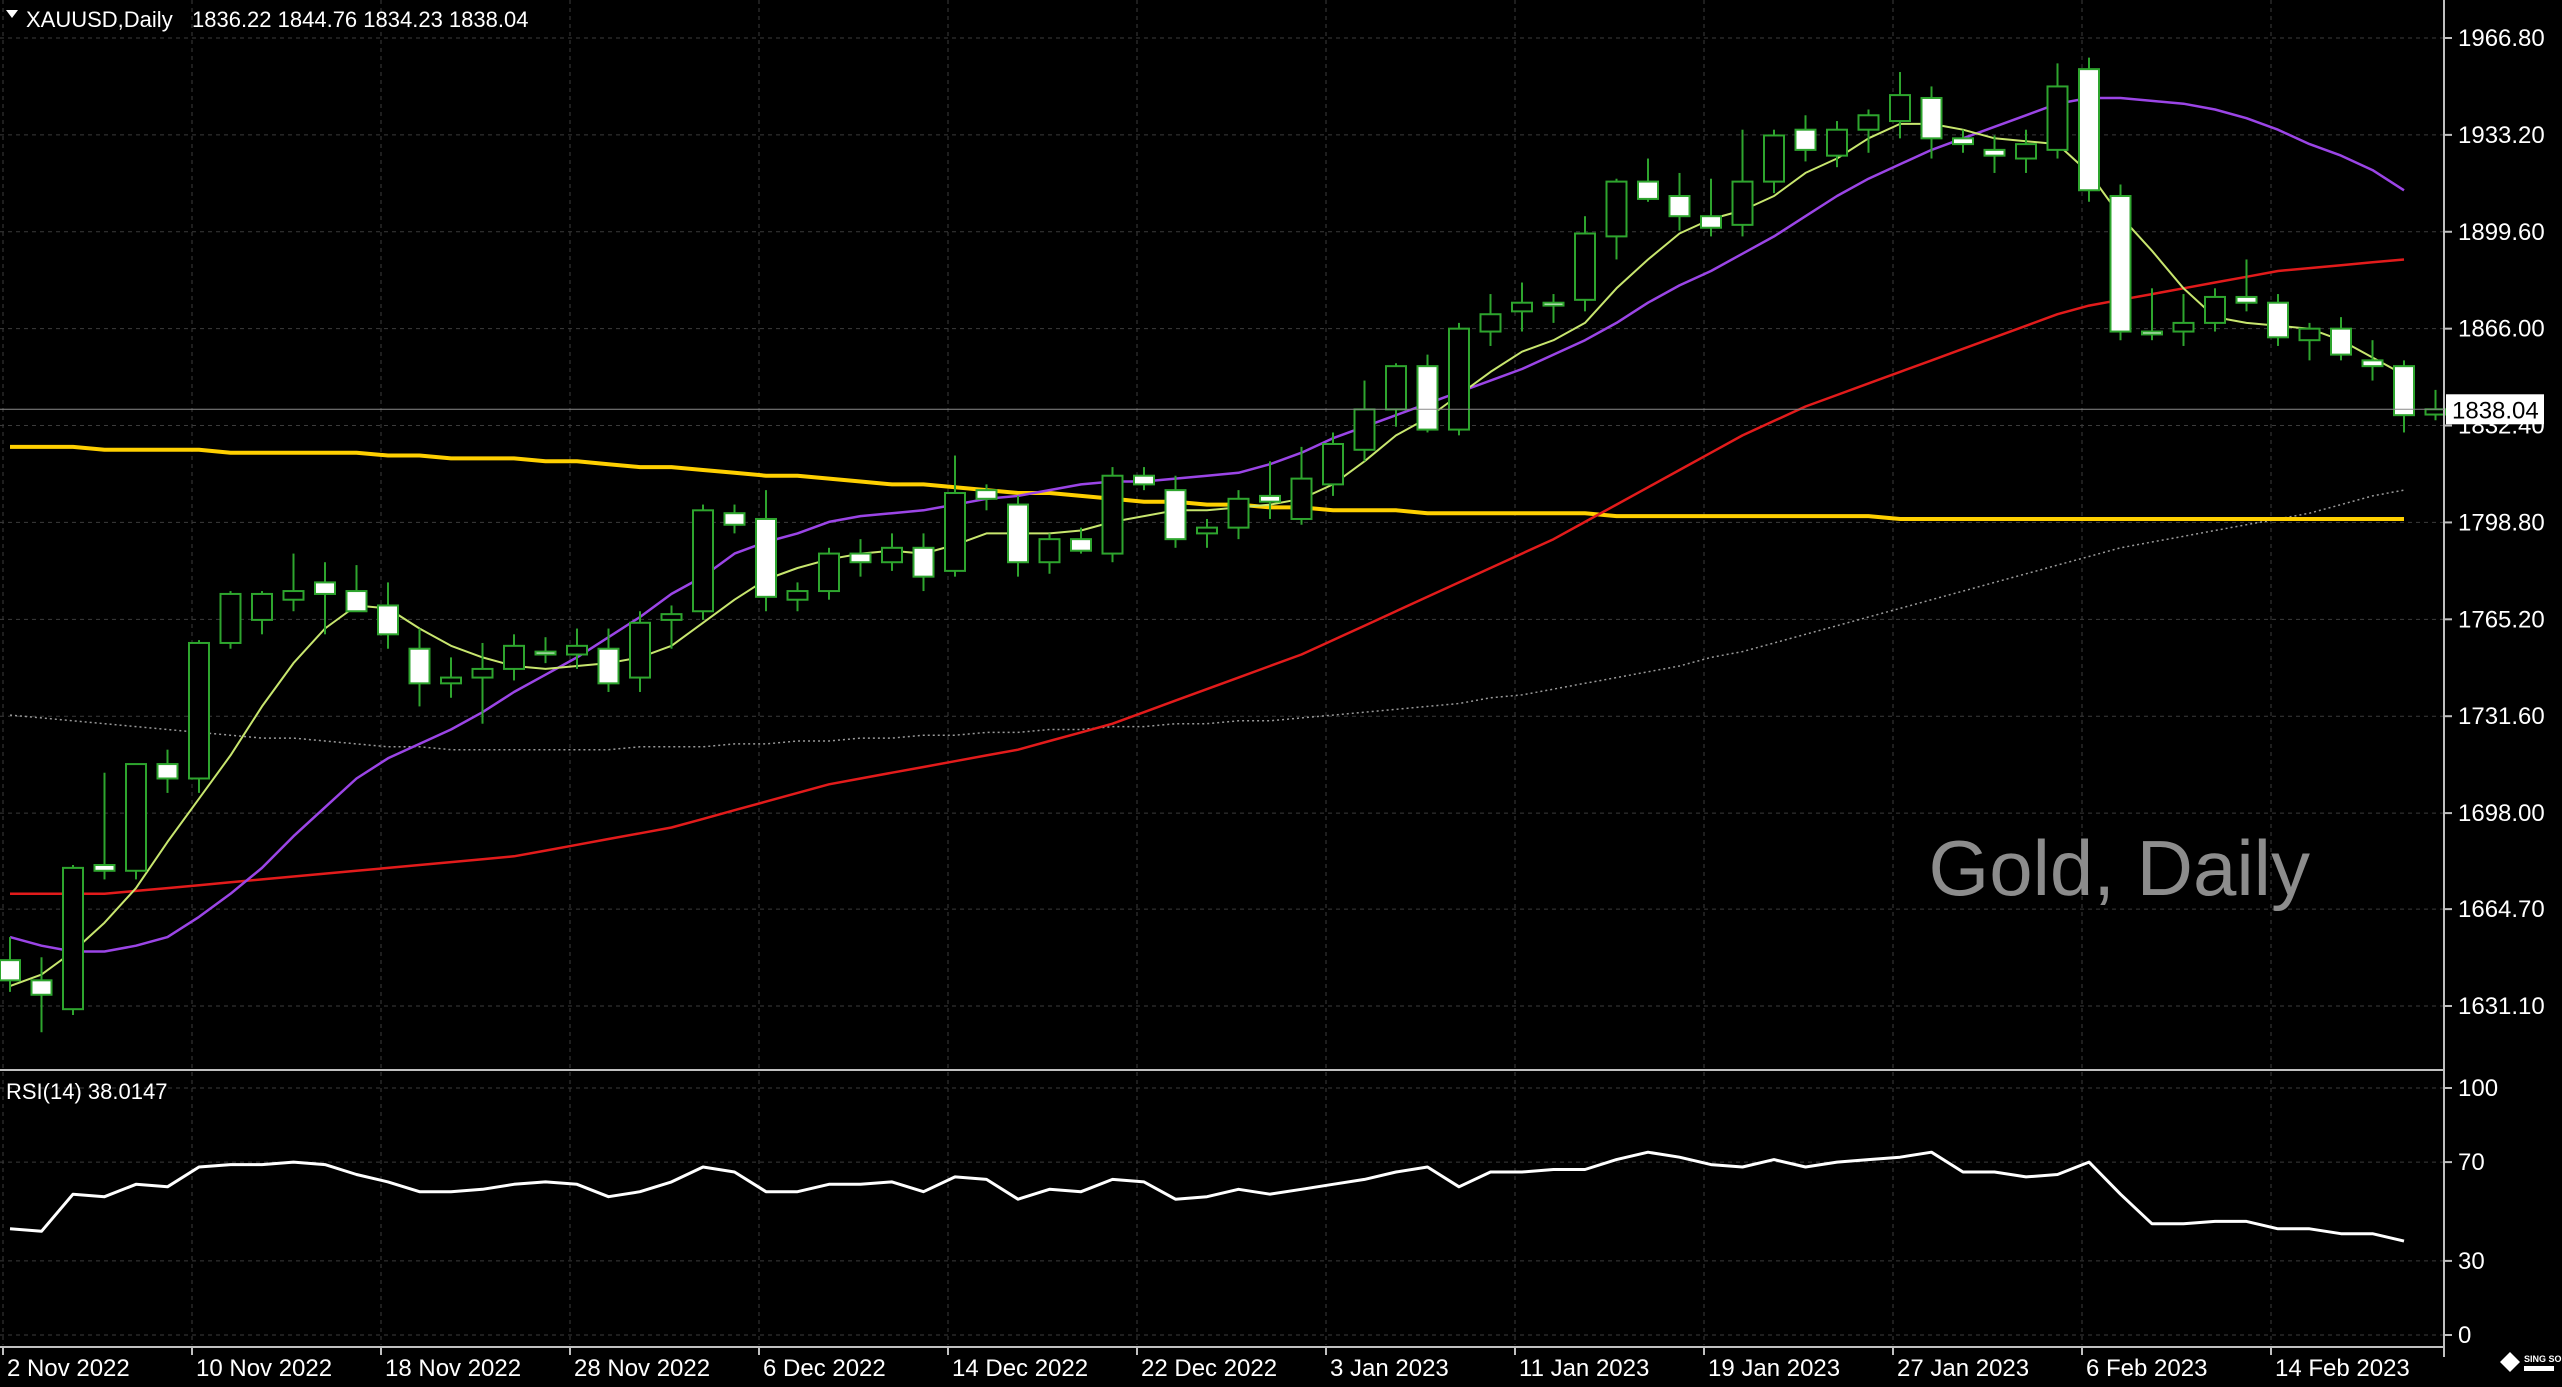  I want to click on price-tick-label: 1933.20, so click(2501, 135).